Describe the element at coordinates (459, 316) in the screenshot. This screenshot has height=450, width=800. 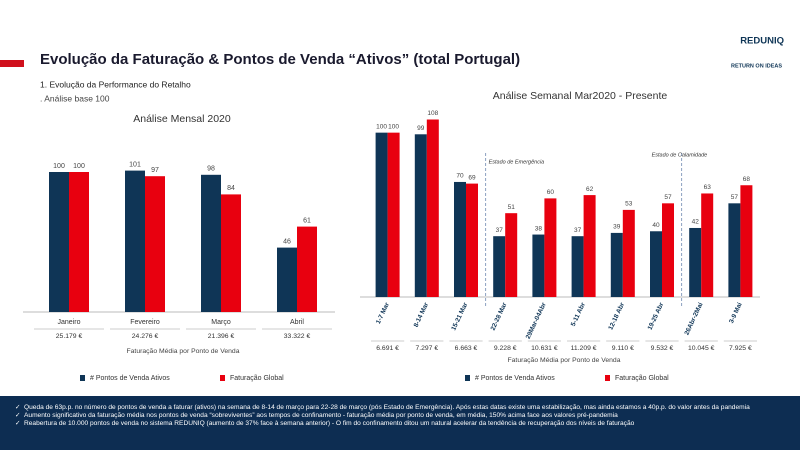
I see `x-tick-label: 15-21 Mar` at that location.